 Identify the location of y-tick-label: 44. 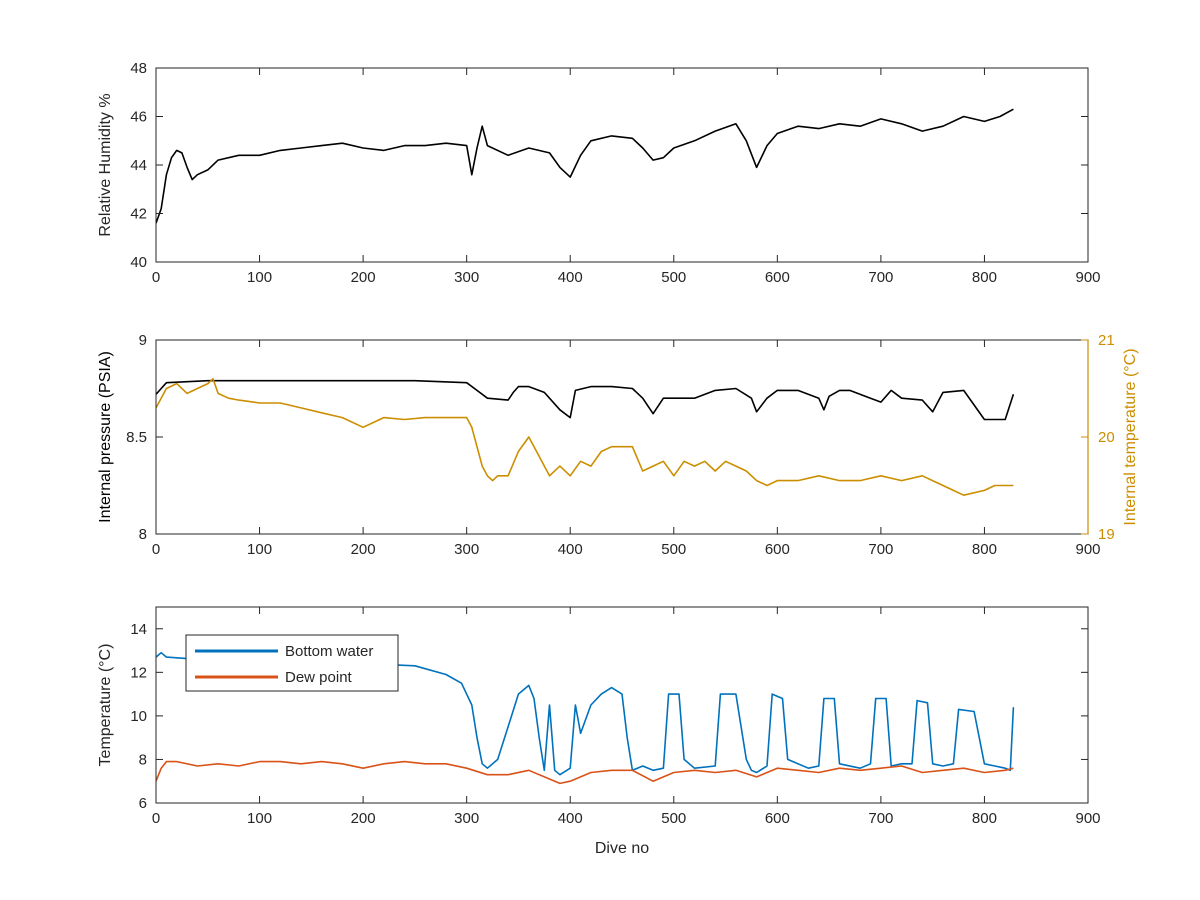
(138, 165).